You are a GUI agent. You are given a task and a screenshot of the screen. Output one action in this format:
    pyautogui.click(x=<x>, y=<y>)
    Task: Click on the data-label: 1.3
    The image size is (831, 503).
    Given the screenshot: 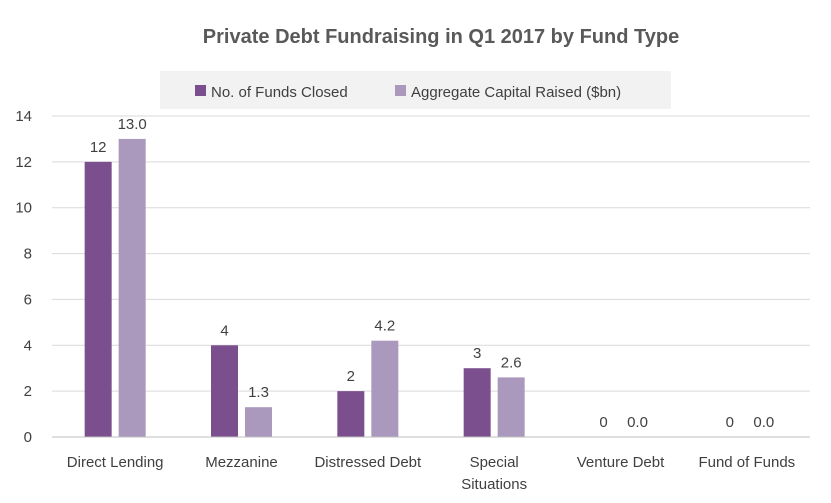 What is the action you would take?
    pyautogui.click(x=258, y=392)
    